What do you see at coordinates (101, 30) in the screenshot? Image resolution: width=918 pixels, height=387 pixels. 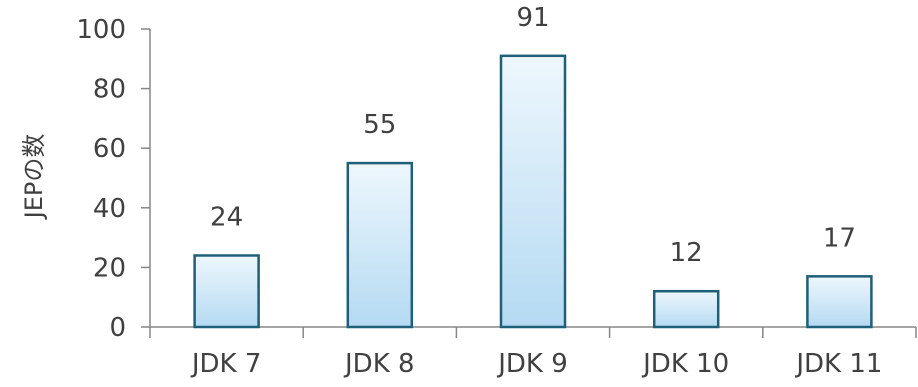 I see `y-tick-label: 100` at bounding box center [101, 30].